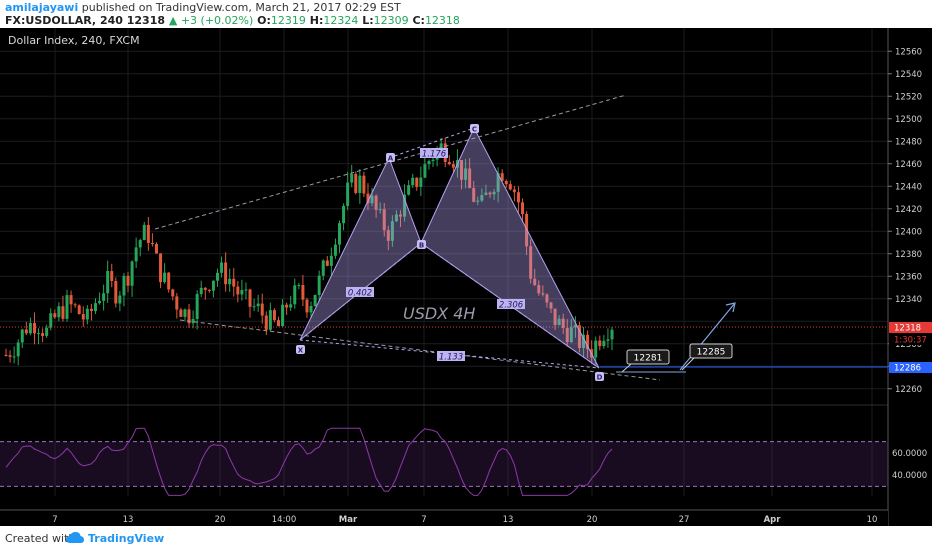  Describe the element at coordinates (511, 306) in the screenshot. I see `ratio-label: 2.306` at that location.